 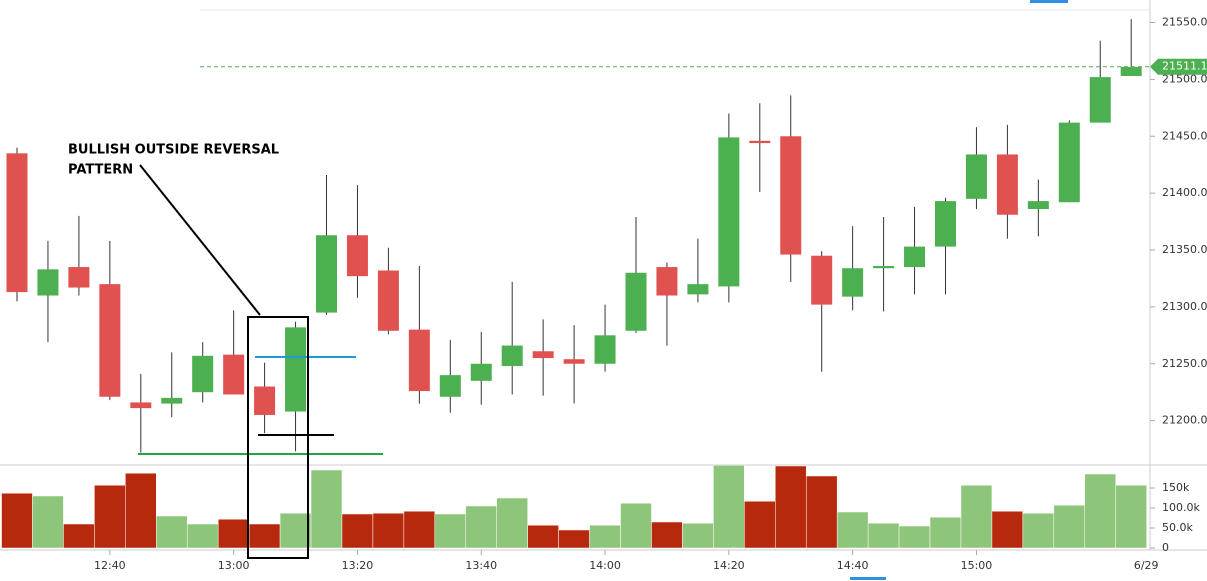 I want to click on x-tick-label: 13:00, so click(x=234, y=565).